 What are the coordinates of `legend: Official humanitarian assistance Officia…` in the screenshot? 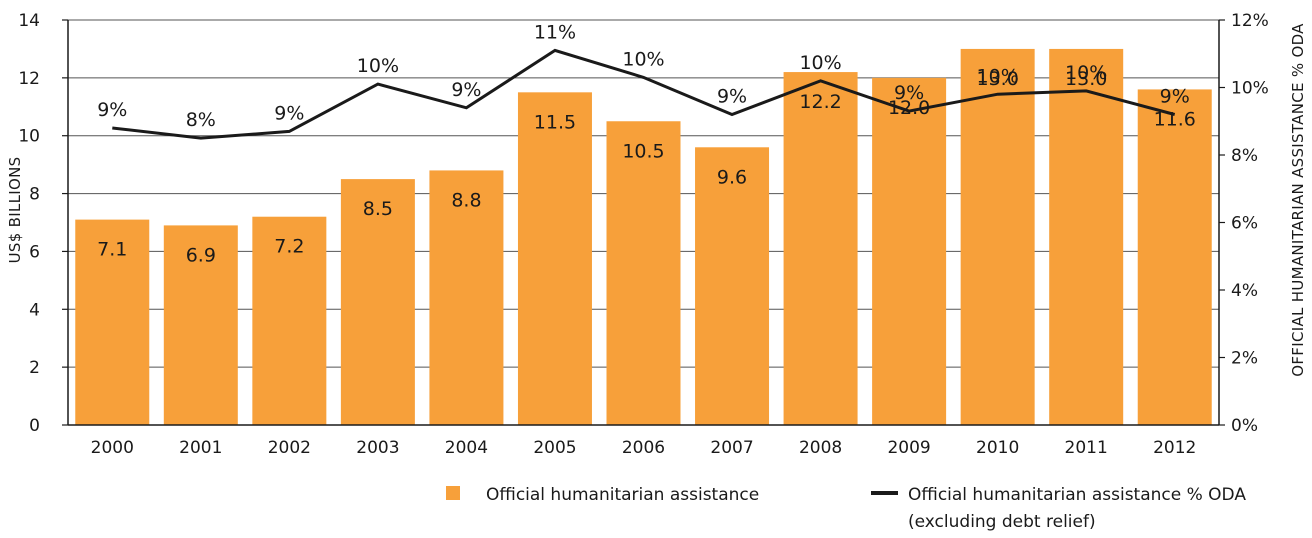 It's located at (846, 508).